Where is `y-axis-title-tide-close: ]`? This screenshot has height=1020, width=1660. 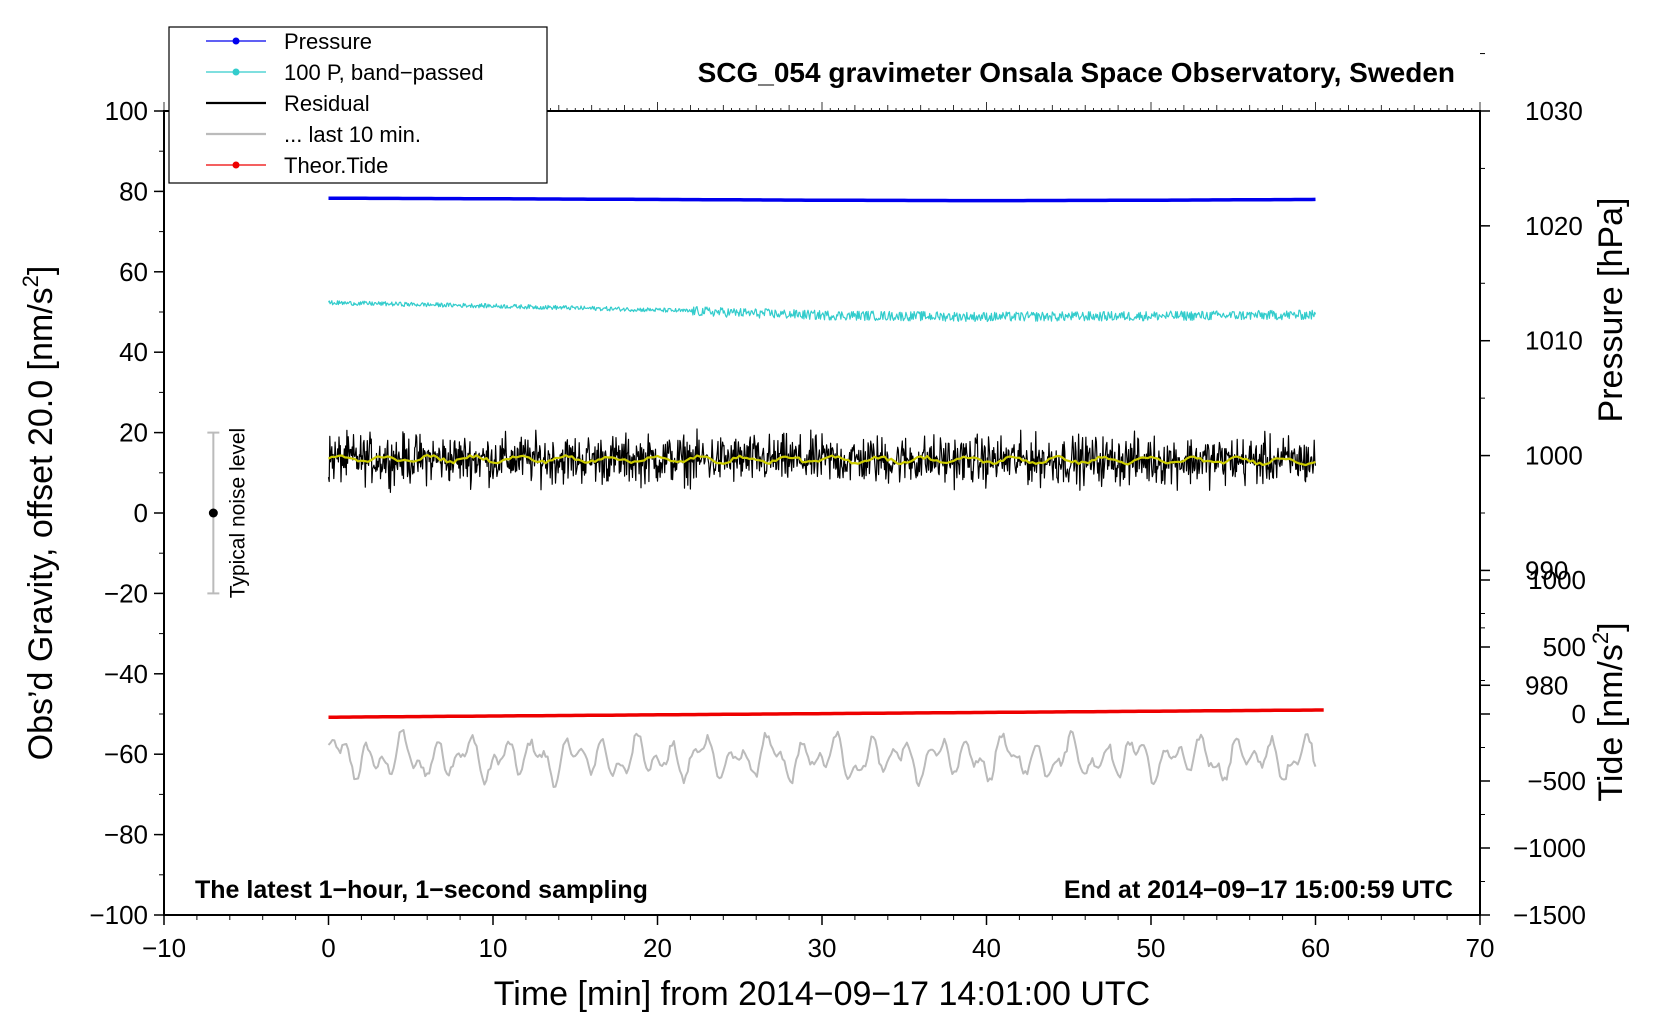 y-axis-title-tide-close: ] is located at coordinates (1611, 626).